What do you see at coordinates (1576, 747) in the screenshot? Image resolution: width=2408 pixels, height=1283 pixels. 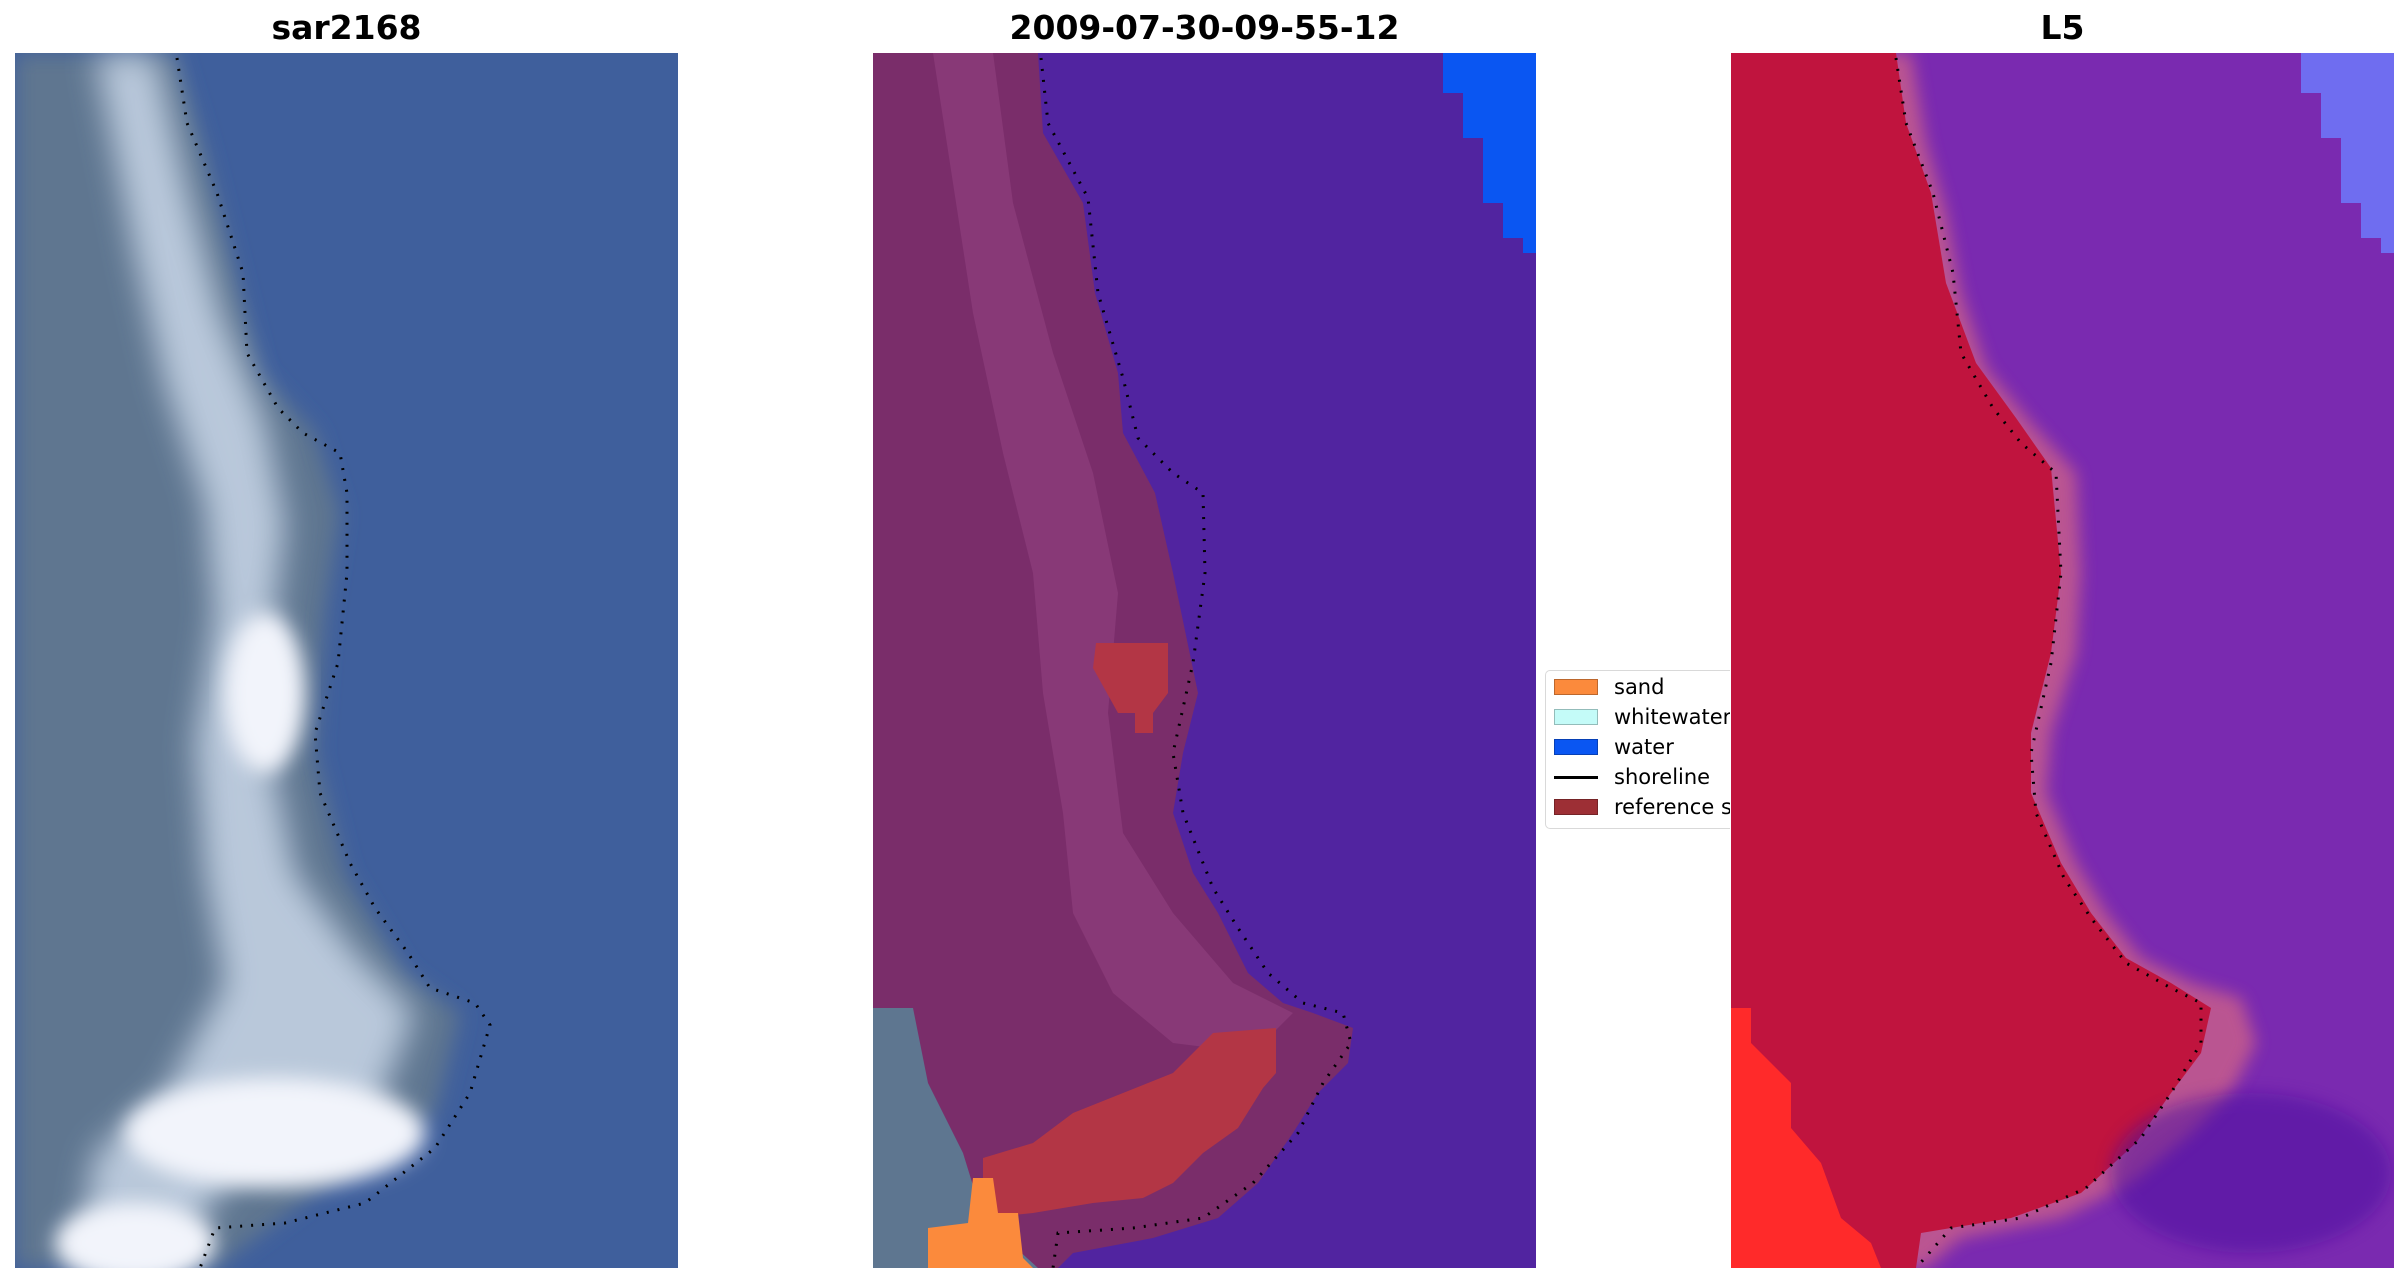 I see `legend-swatch-water` at bounding box center [1576, 747].